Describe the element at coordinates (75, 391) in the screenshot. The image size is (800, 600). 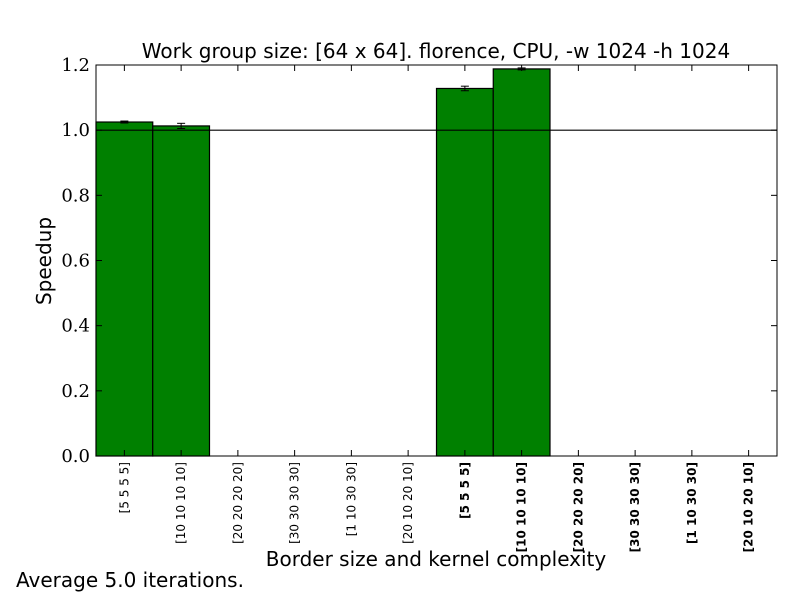
I see `y-tick-label: 0.2` at that location.